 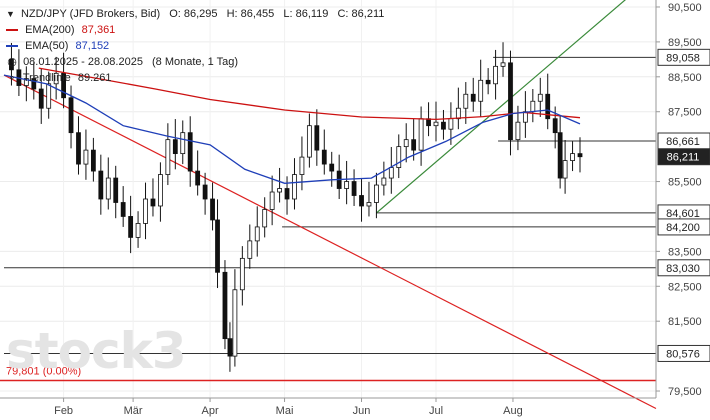 What do you see at coordinates (513, 411) in the screenshot?
I see `x-tick-label: Aug` at bounding box center [513, 411].